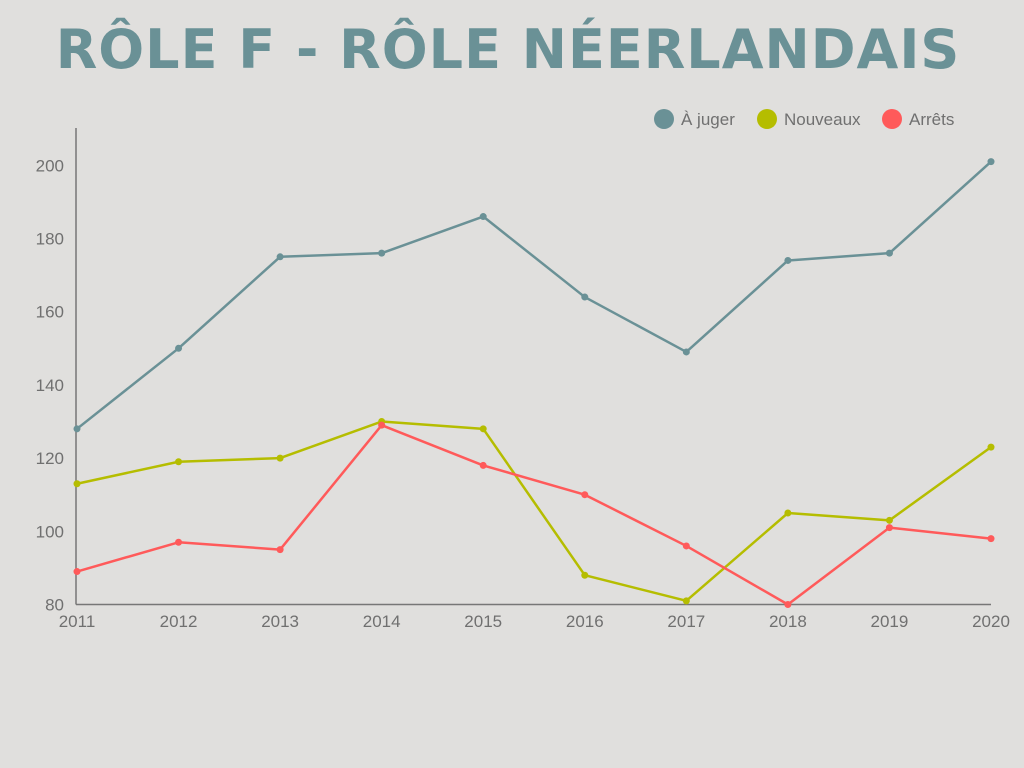 The height and width of the screenshot is (768, 1024). I want to click on x-tick-label: 2015, so click(483, 621).